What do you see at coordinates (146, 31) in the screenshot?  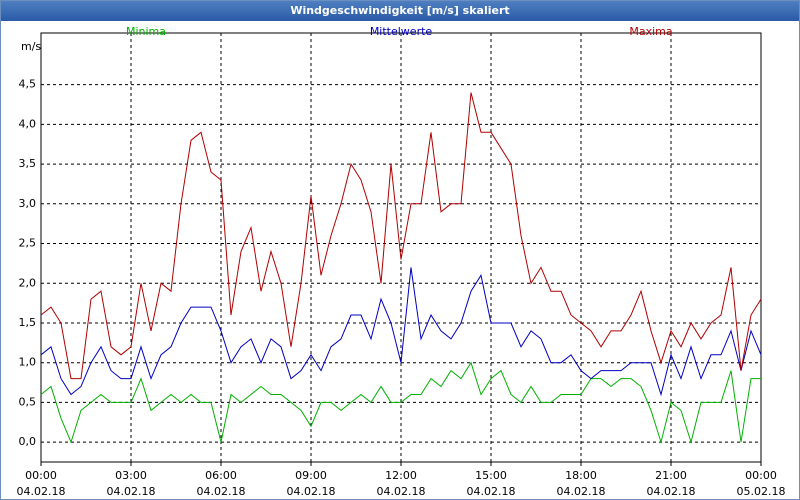 I see `legend-entry: Minima` at bounding box center [146, 31].